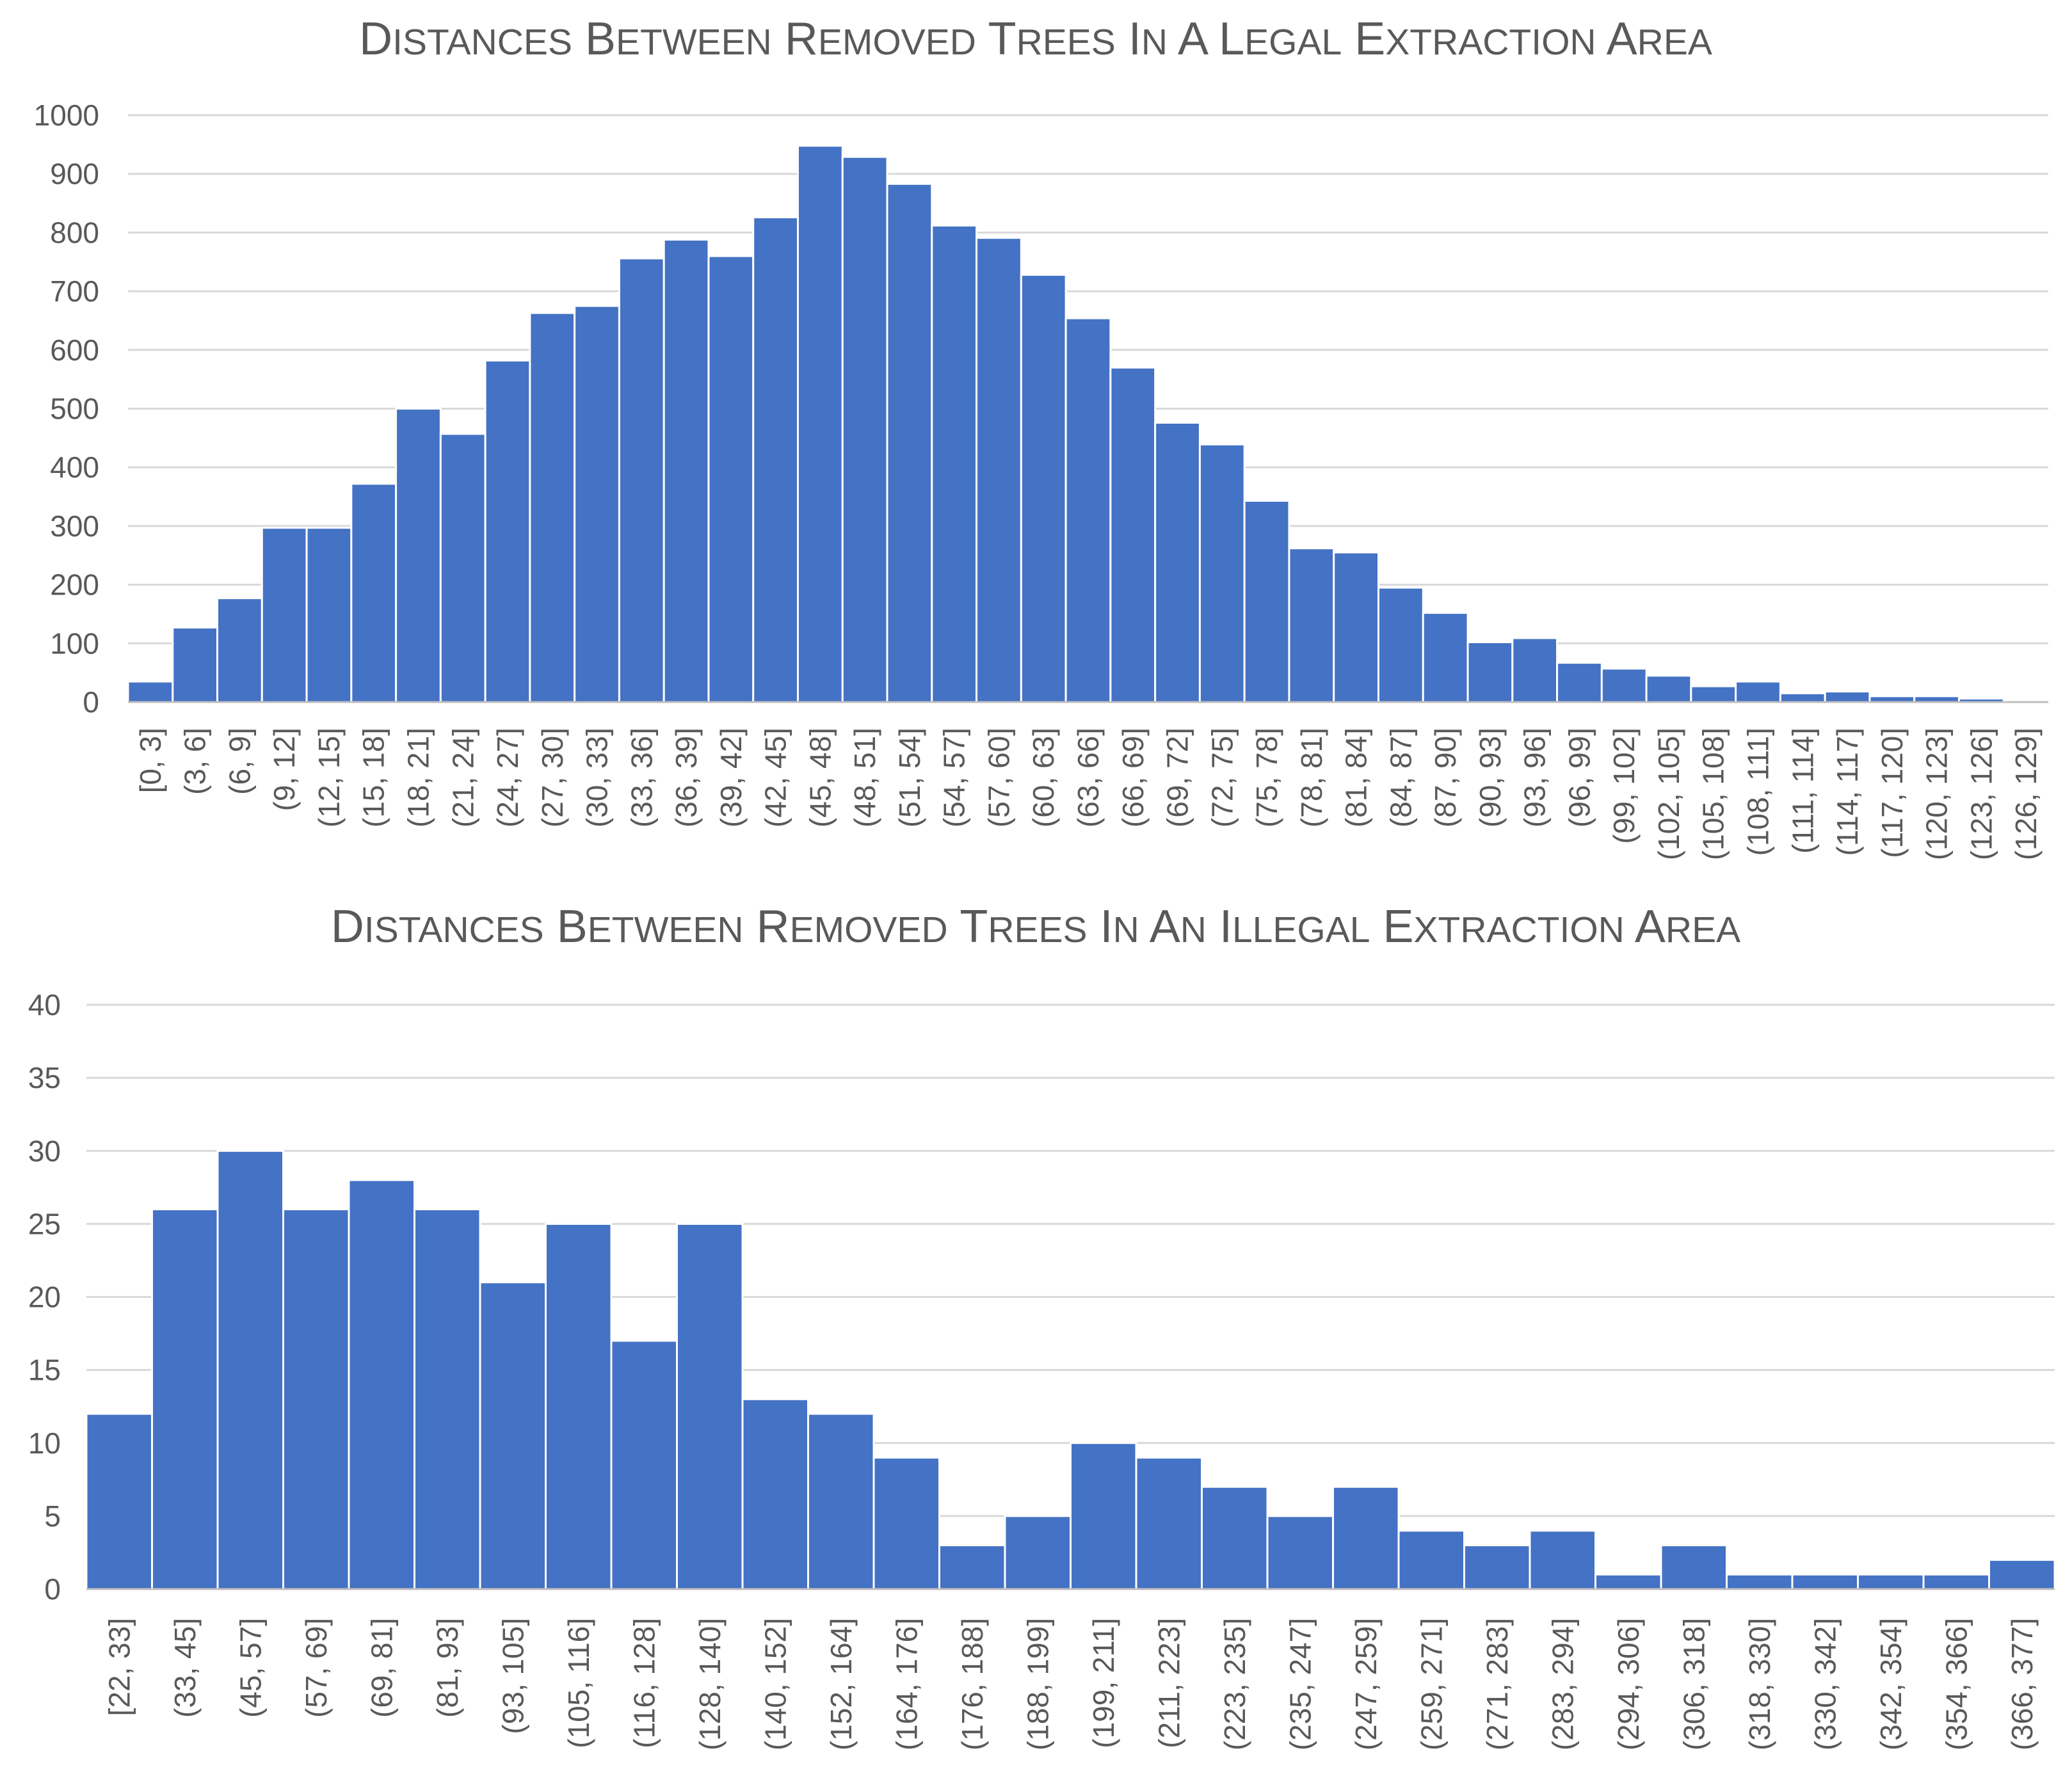 This screenshot has width=2072, height=1783. What do you see at coordinates (74, 468) in the screenshot?
I see `y-tick-label: 400` at bounding box center [74, 468].